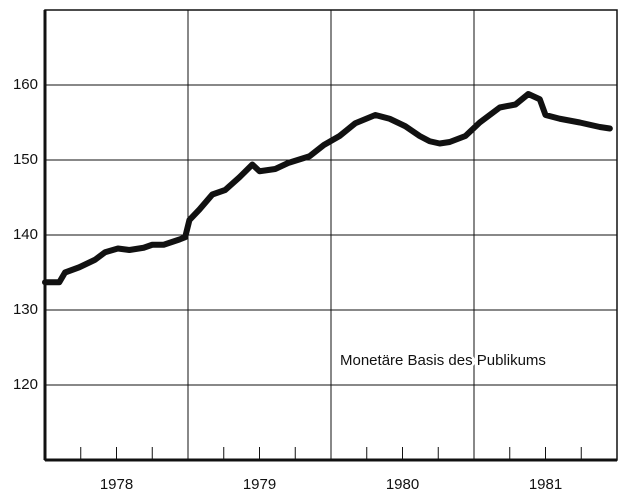  I want to click on x-tick-label: 1978, so click(116, 484).